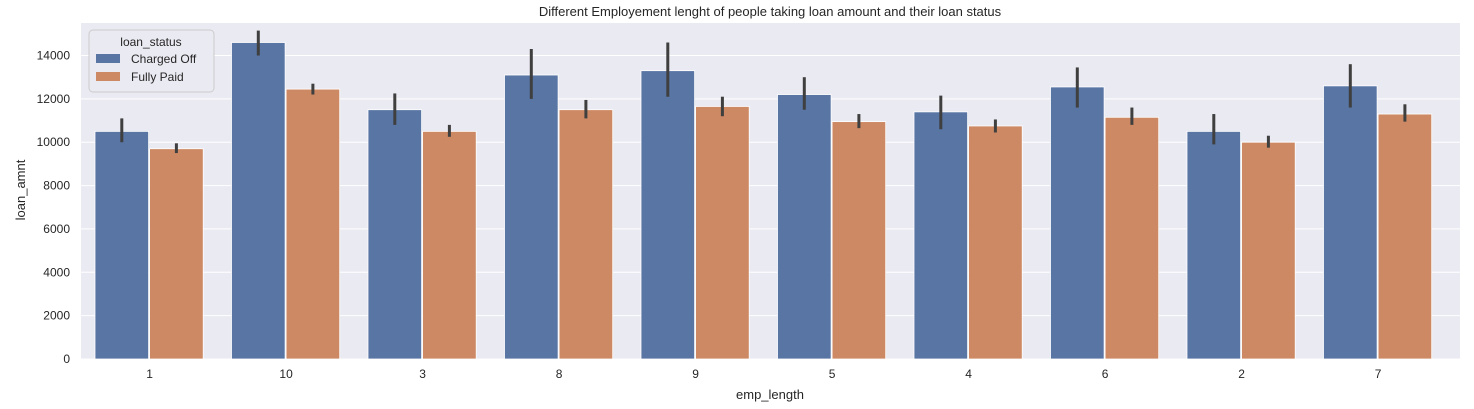  I want to click on x-tick-label: 9, so click(695, 374).